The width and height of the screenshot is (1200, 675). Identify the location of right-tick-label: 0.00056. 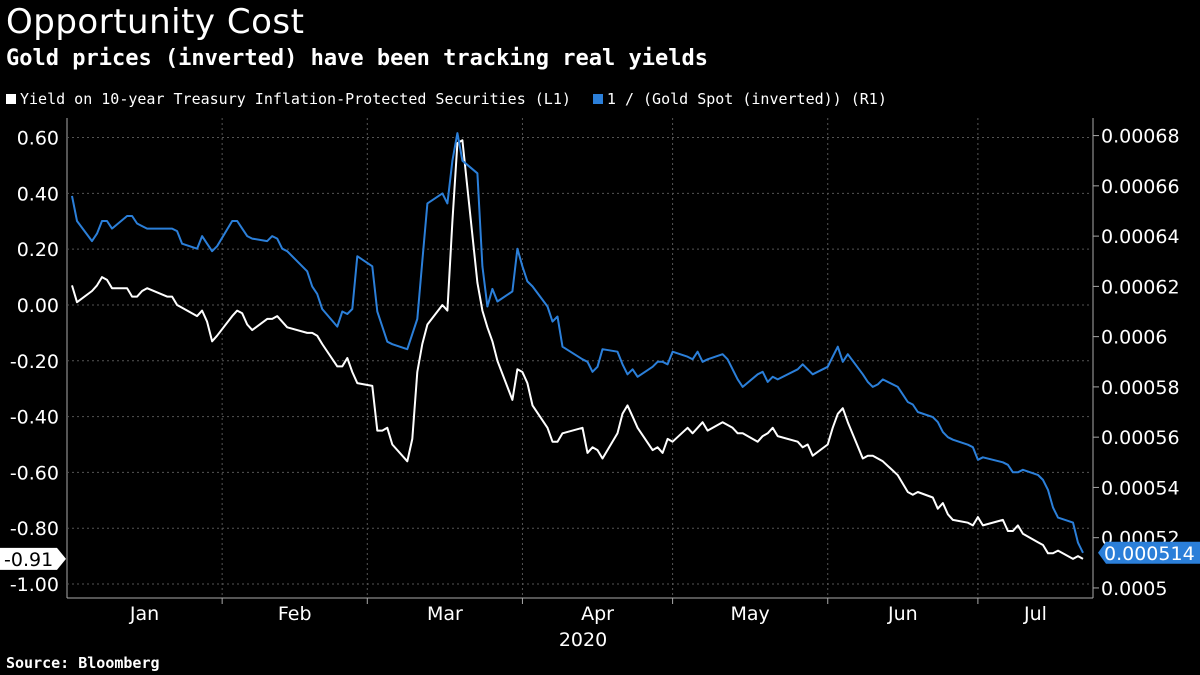
(1140, 438).